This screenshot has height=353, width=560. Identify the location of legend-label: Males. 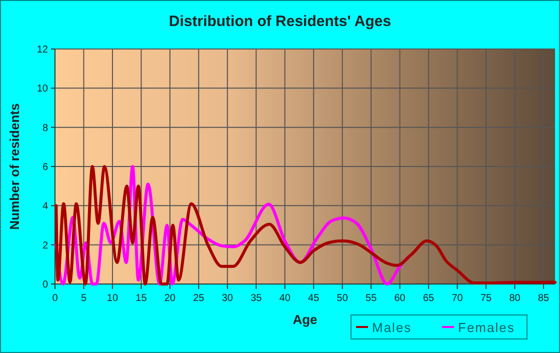
(392, 327).